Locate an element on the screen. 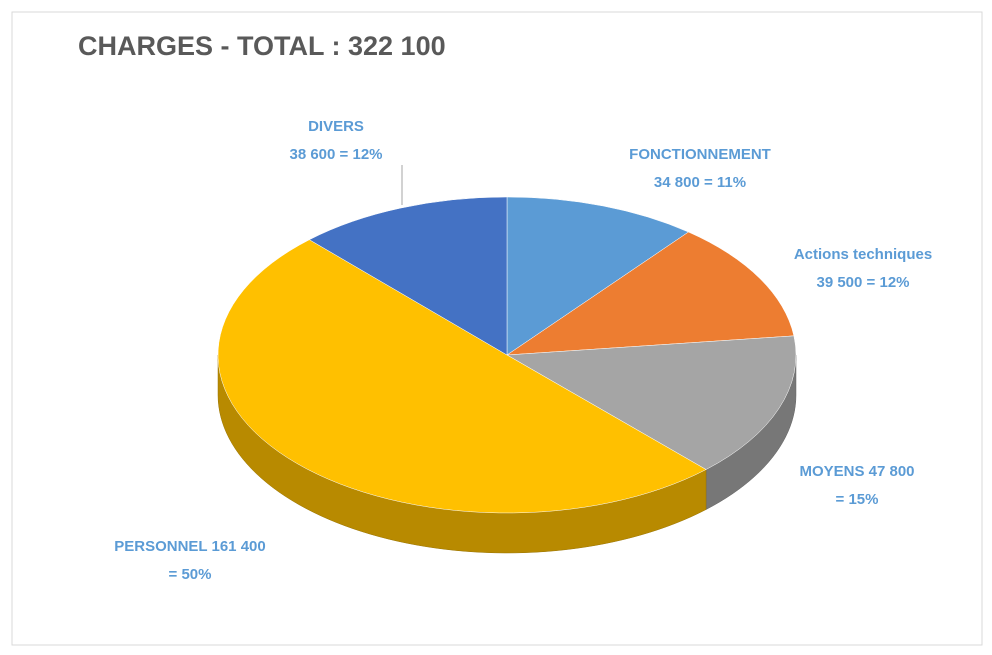  percentage-label: = 15% is located at coordinates (857, 499).